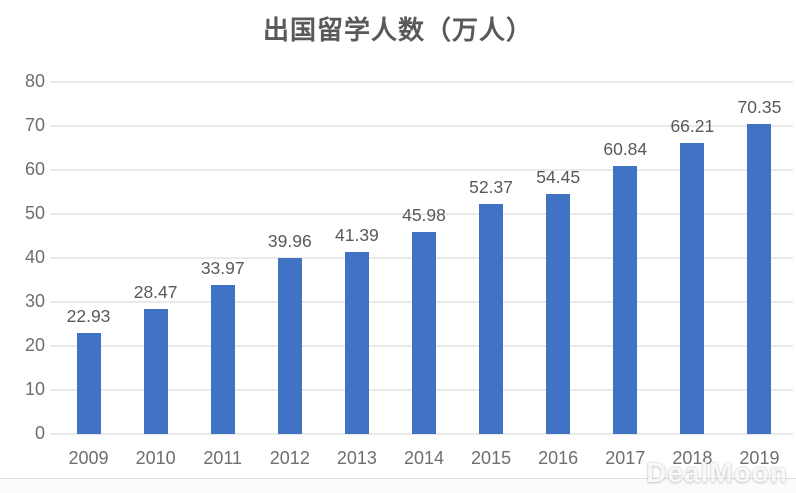 This screenshot has height=493, width=796. I want to click on x-axis-tick-label: 2014, so click(424, 458).